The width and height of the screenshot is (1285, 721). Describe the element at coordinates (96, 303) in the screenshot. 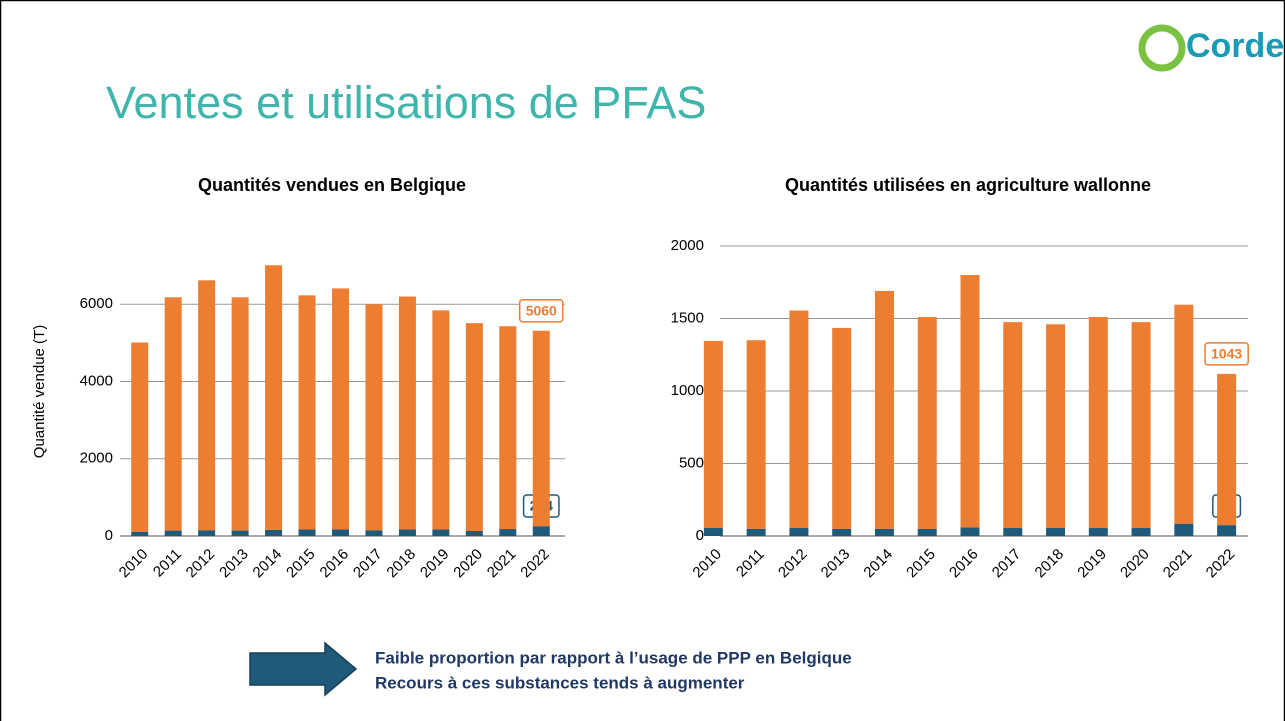

I see `y-tick-label: 6000` at that location.